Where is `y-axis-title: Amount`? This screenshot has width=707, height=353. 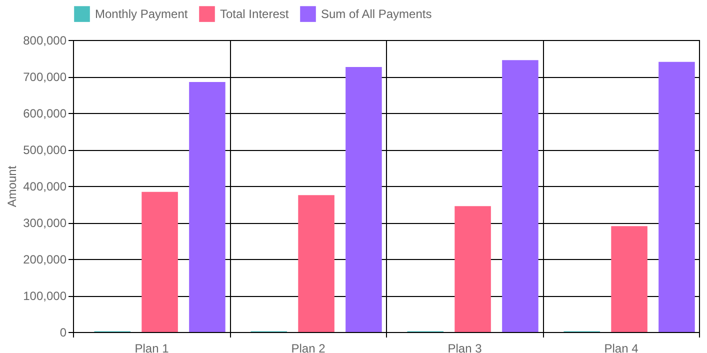
y-axis-title: Amount is located at coordinates (12, 186).